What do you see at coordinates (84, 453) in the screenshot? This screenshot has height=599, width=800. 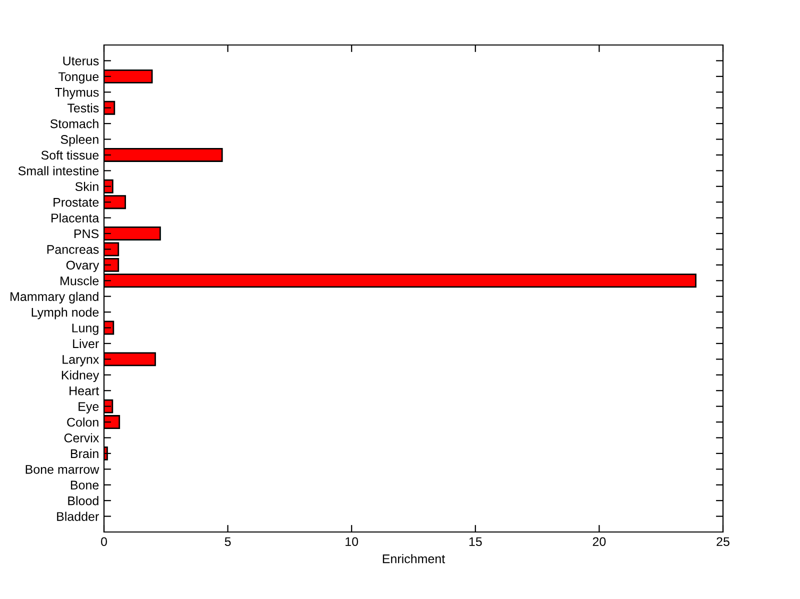 I see `y-tick-label: Brain` at bounding box center [84, 453].